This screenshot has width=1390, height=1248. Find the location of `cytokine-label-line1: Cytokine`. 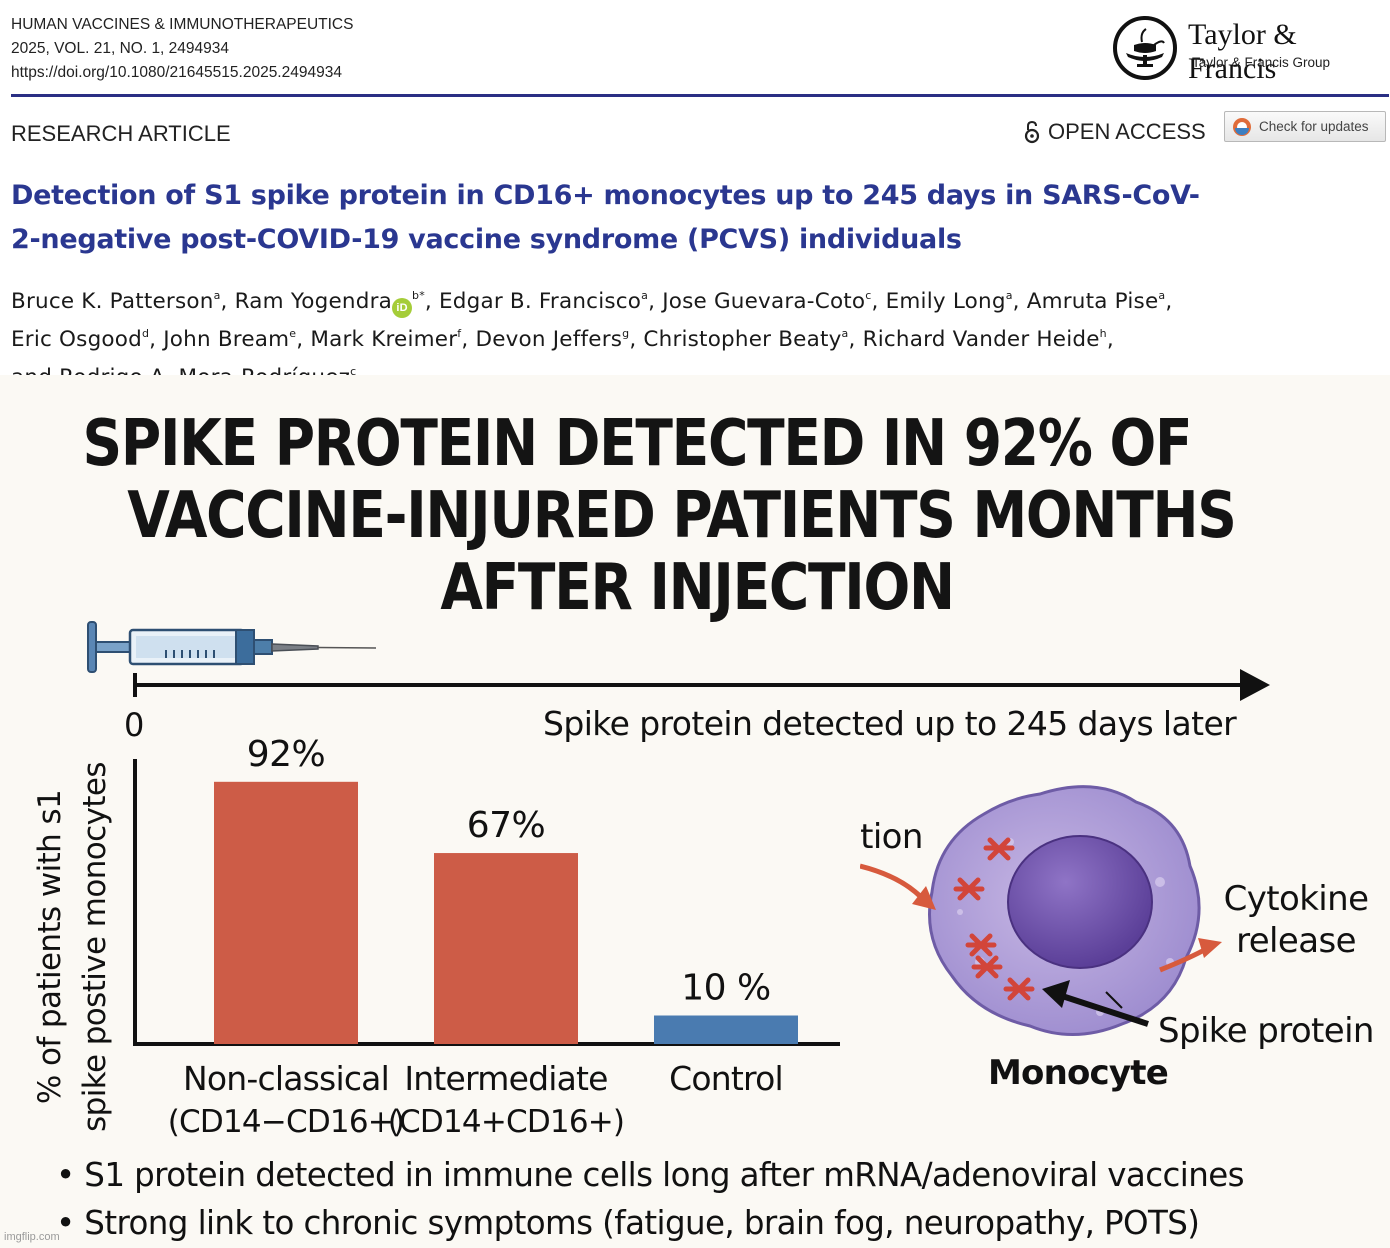

cytokine-label-line1: Cytokine is located at coordinates (1296, 899).